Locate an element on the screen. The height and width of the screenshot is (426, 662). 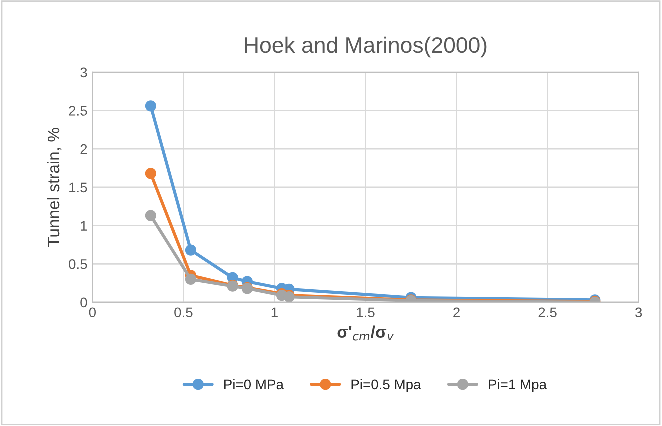
y-tick-label: 2 is located at coordinates (84, 149).